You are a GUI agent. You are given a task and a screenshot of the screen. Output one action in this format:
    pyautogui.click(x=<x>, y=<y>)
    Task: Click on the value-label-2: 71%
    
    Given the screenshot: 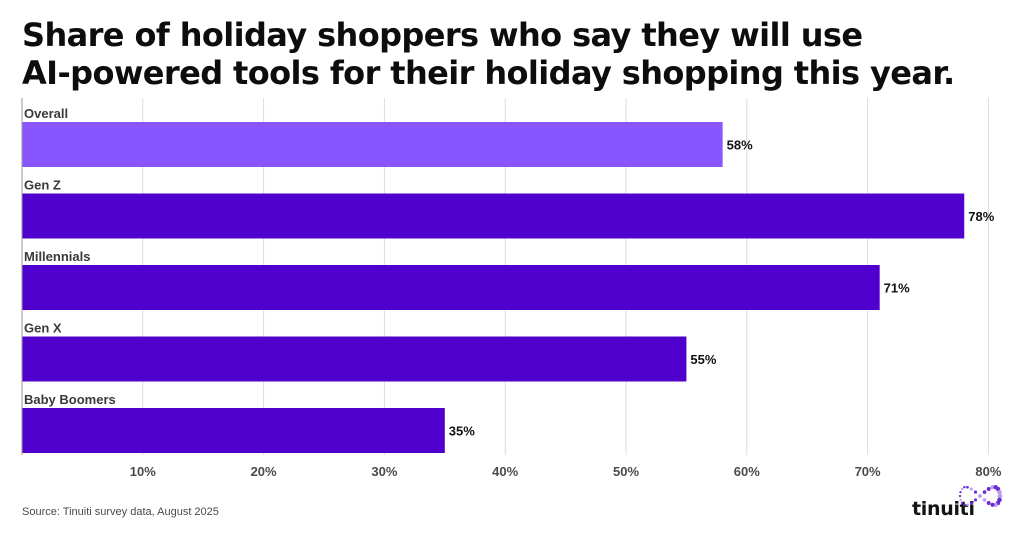 What is the action you would take?
    pyautogui.click(x=897, y=288)
    